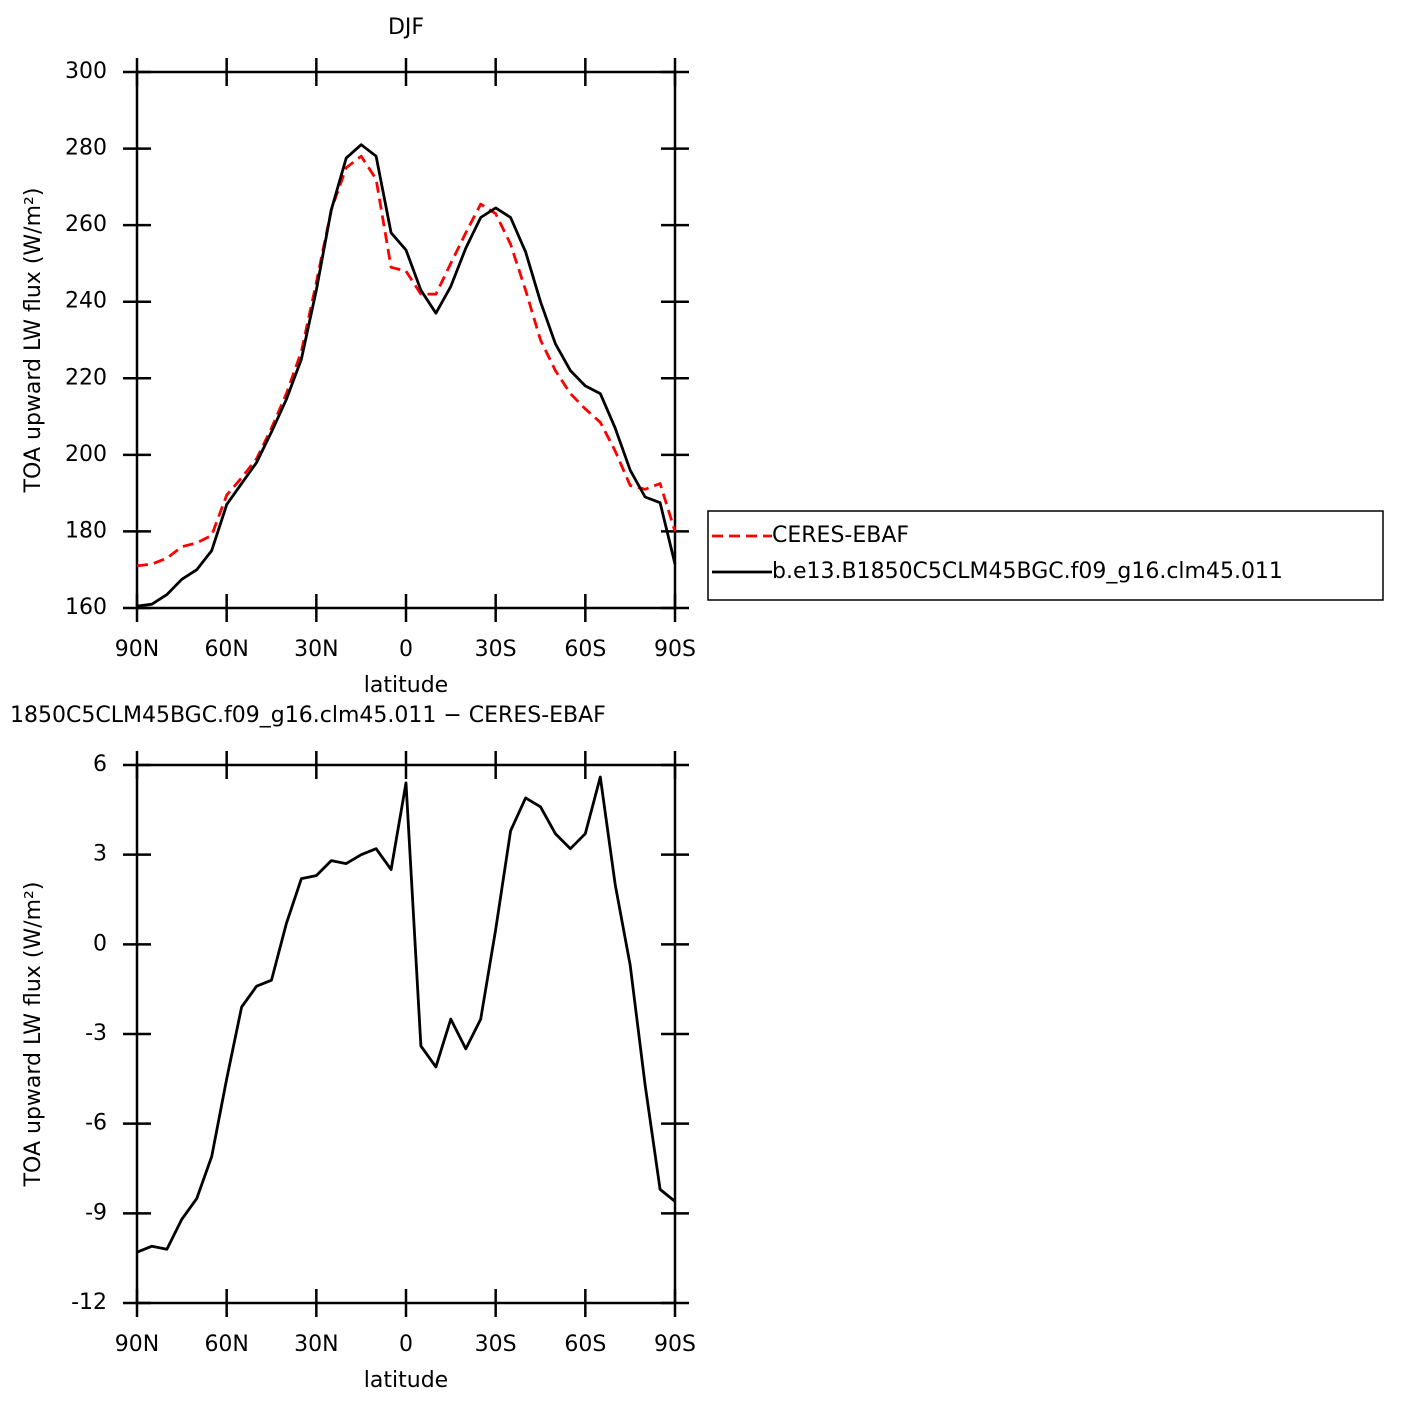 The height and width of the screenshot is (1402, 1402). Describe the element at coordinates (86, 224) in the screenshot. I see `y-tick-label: 260` at that location.